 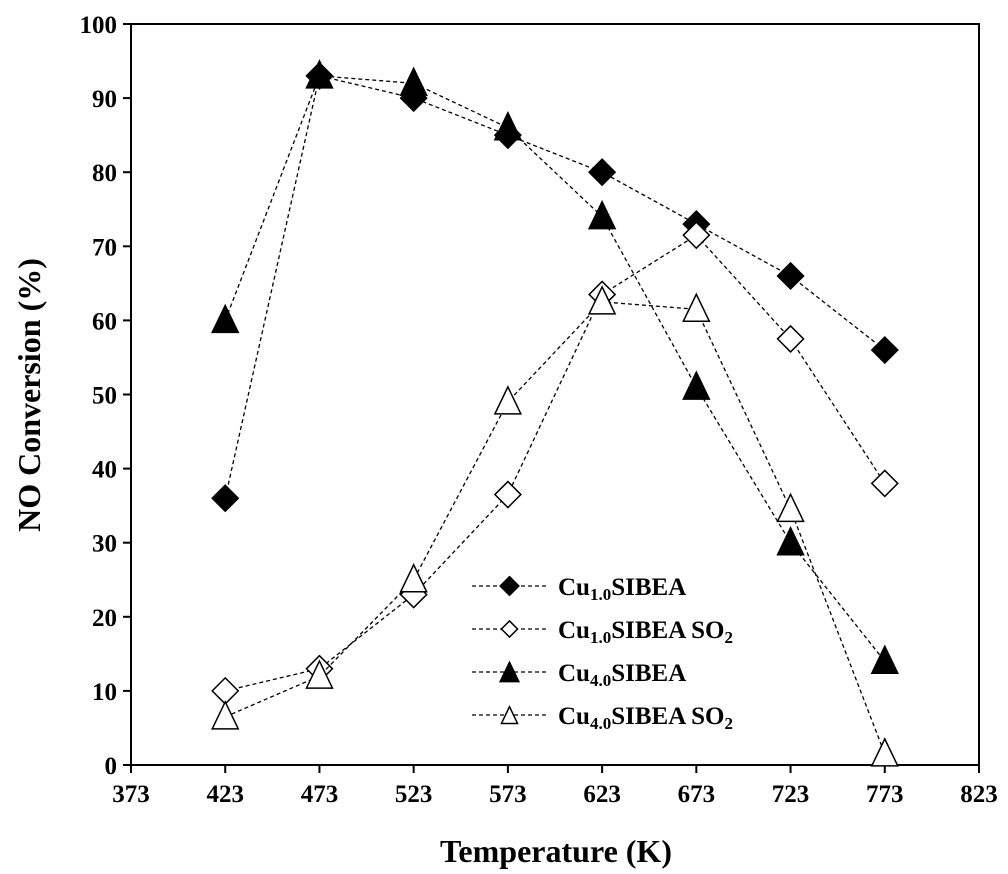 What do you see at coordinates (979, 794) in the screenshot?
I see `x-tick-label: 823` at bounding box center [979, 794].